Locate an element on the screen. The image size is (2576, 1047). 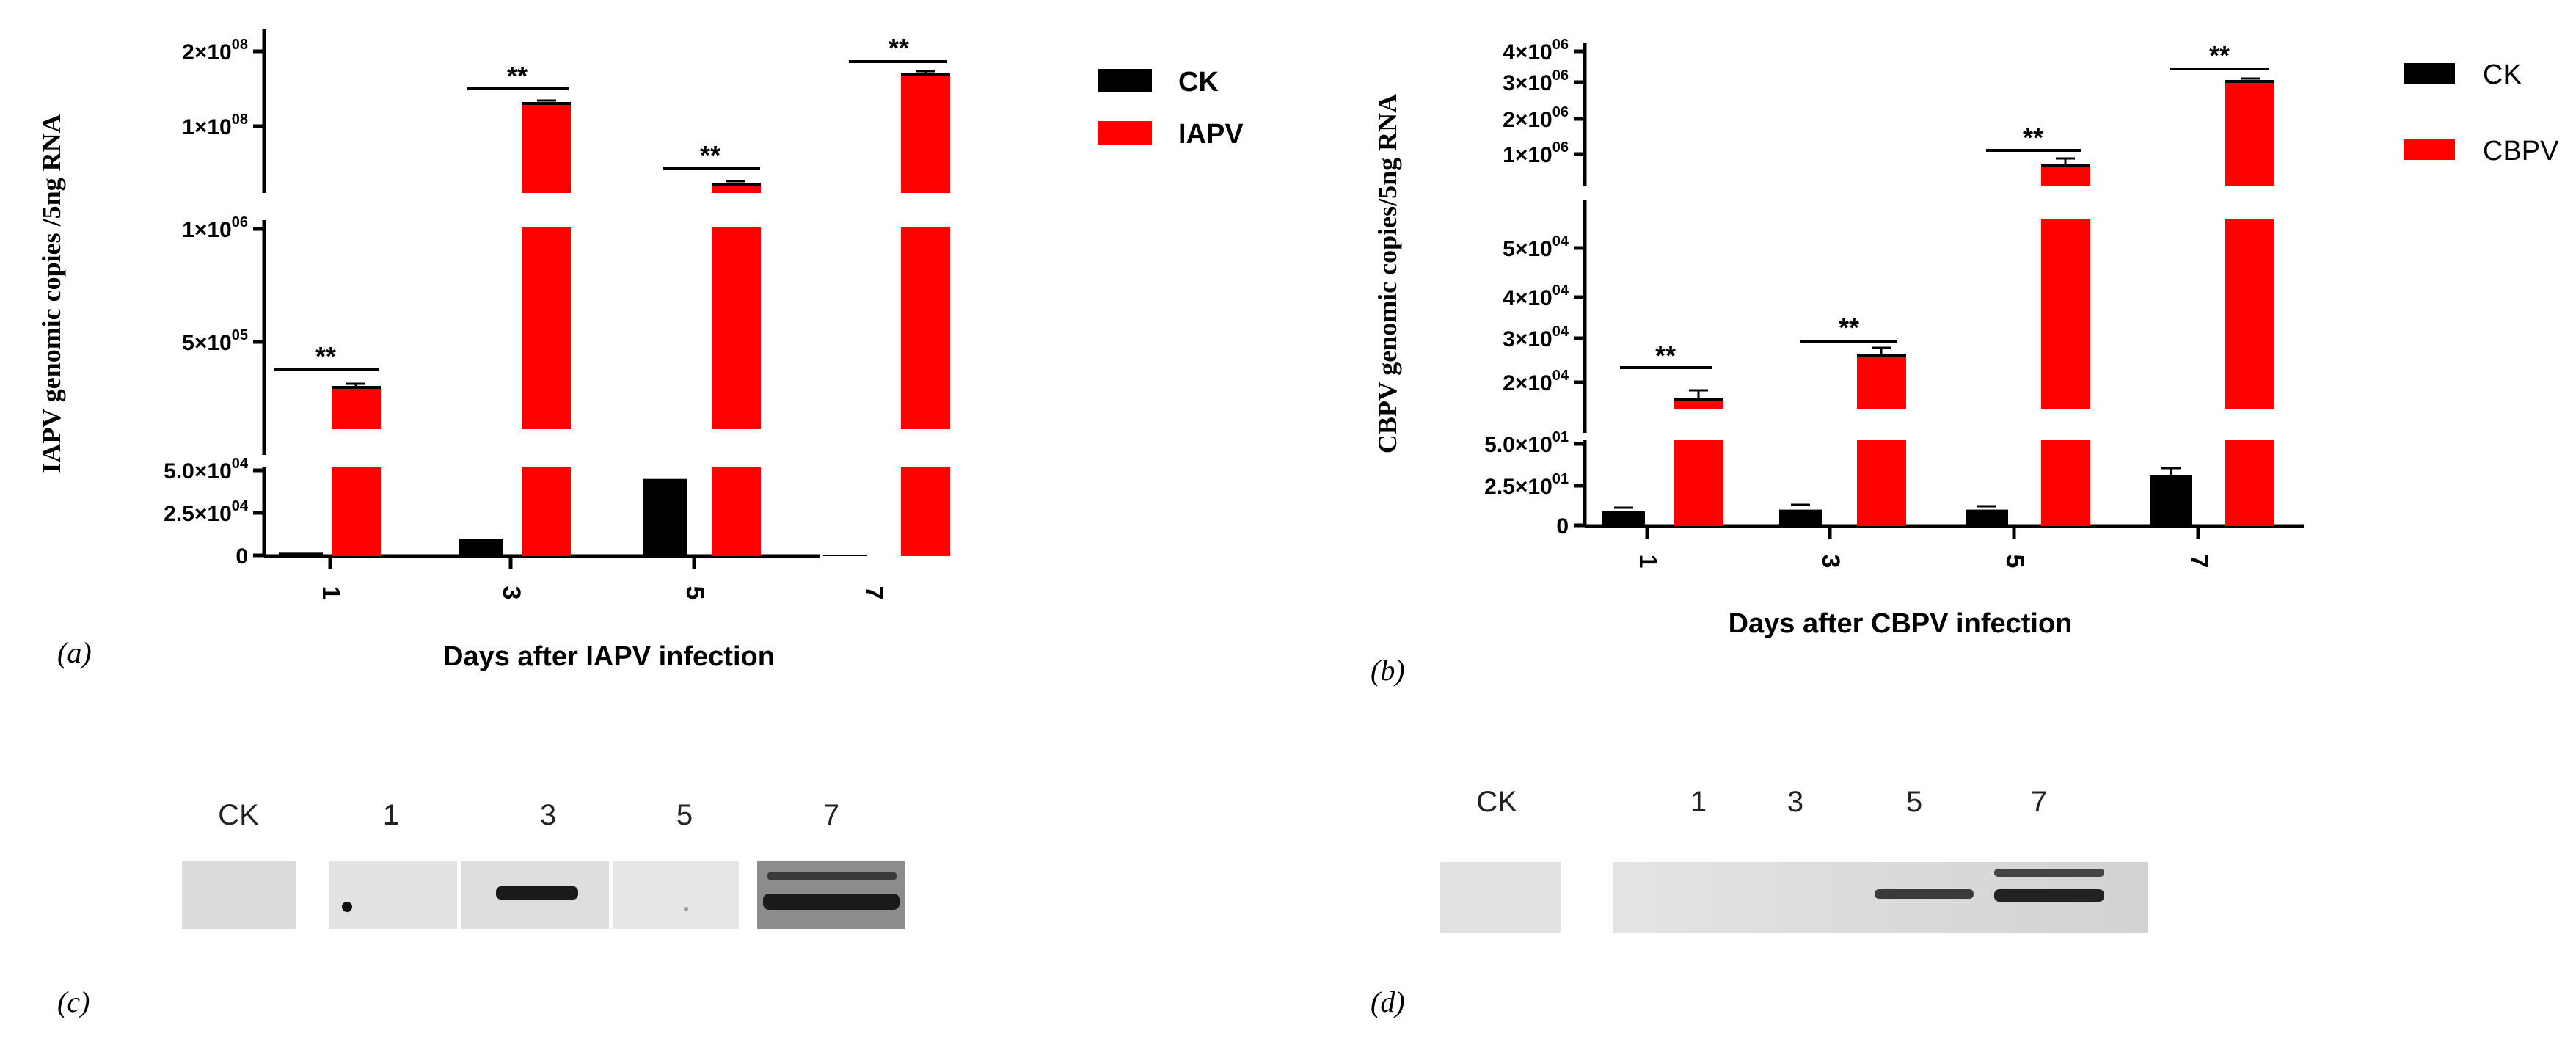
panel-label-d: (d) is located at coordinates (1388, 1001).